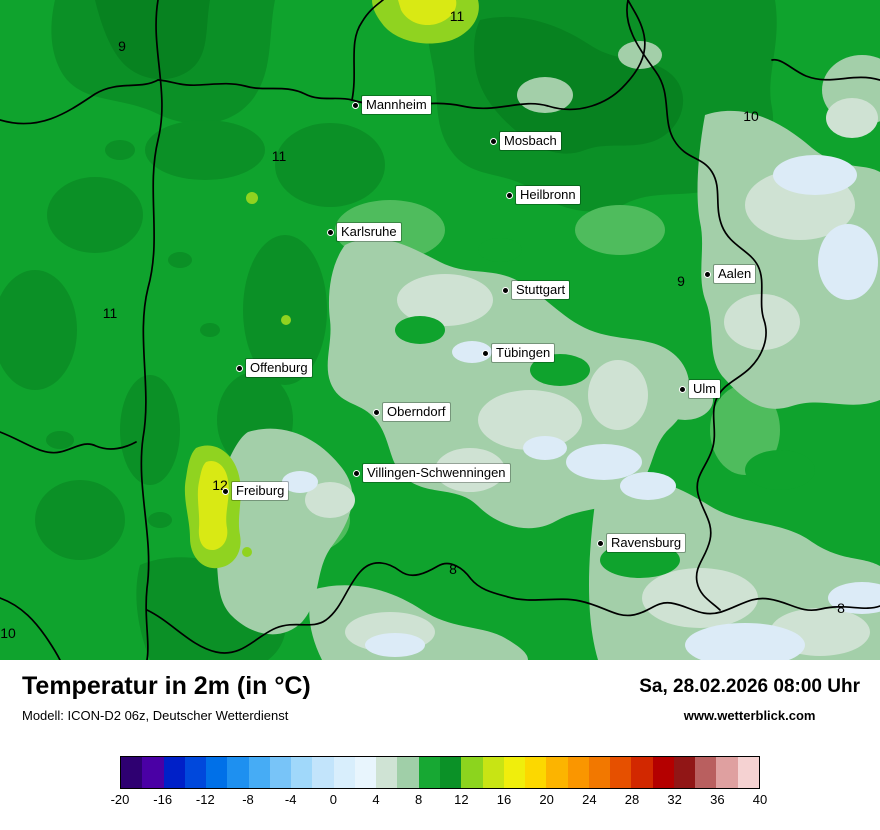 The width and height of the screenshot is (880, 830). I want to click on temperature-legend: -20 -16 -12 -8 -4 0 4 8 12 16 20 24 28 32 36 40, so click(439, 783).